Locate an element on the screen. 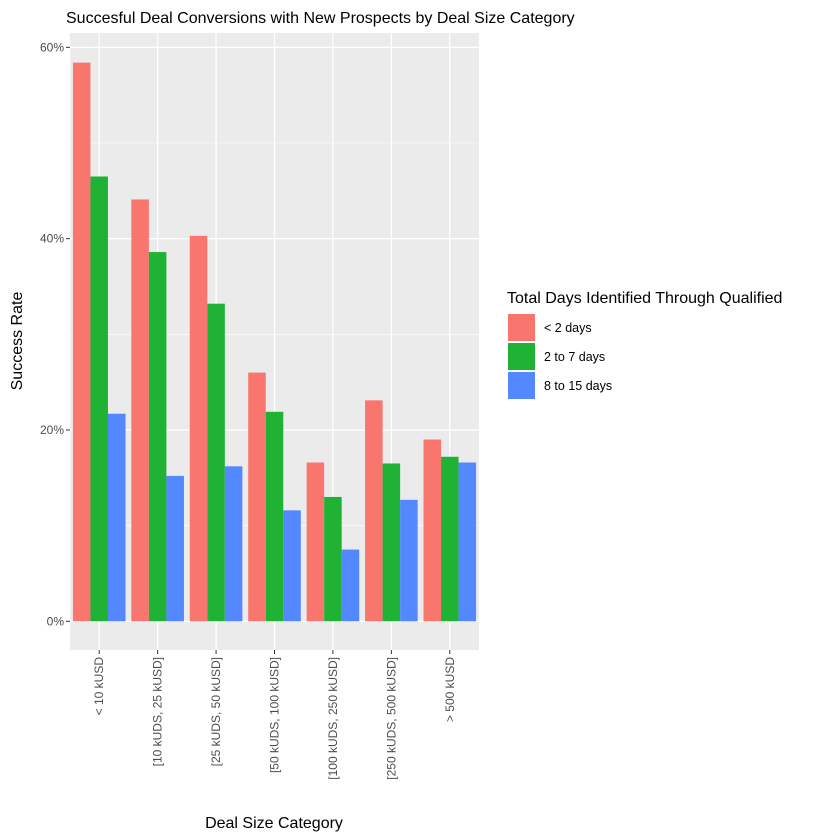  legend-title: Total Days Identified Through Qualified is located at coordinates (644, 298).